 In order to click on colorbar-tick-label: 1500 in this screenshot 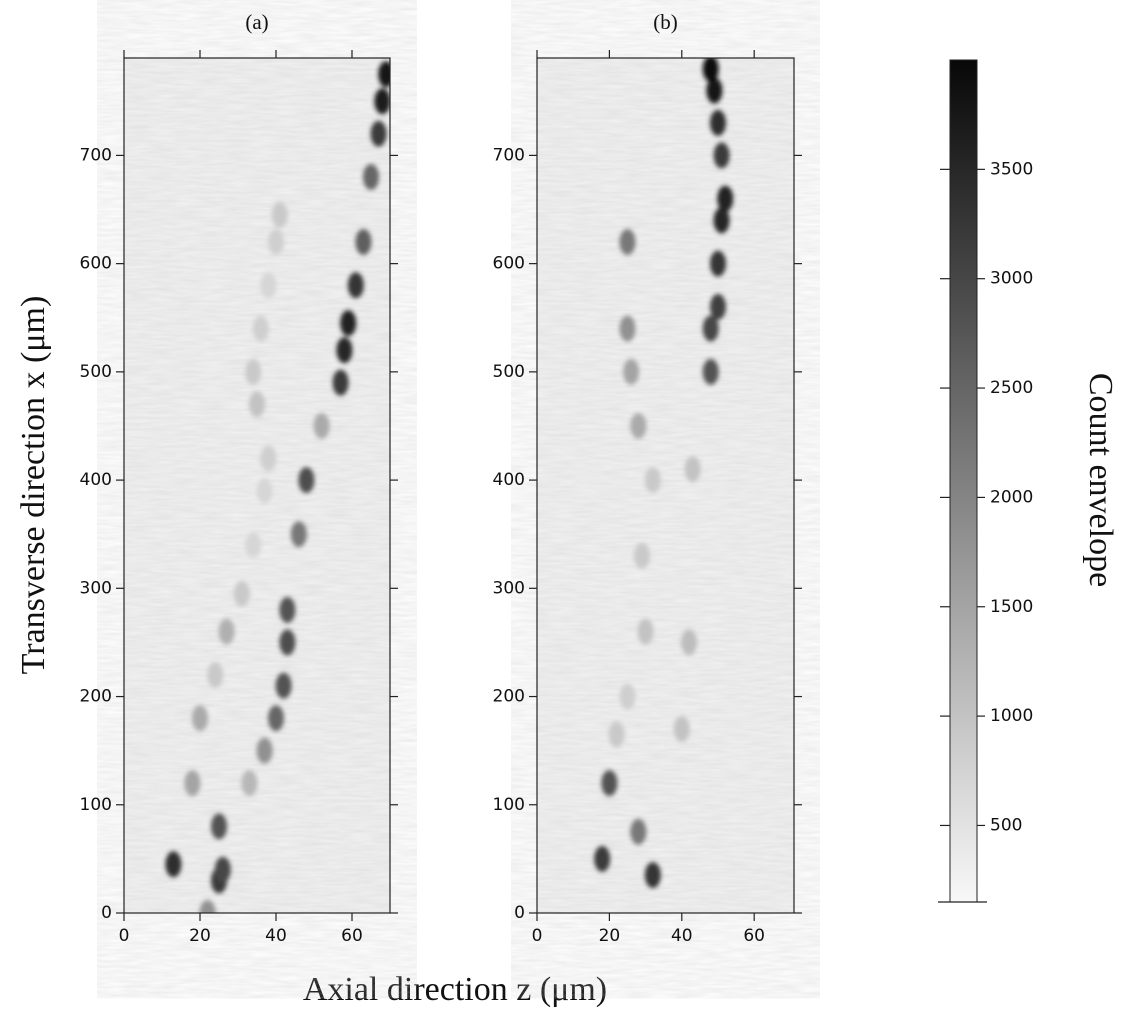, I will do `click(1011, 607)`.